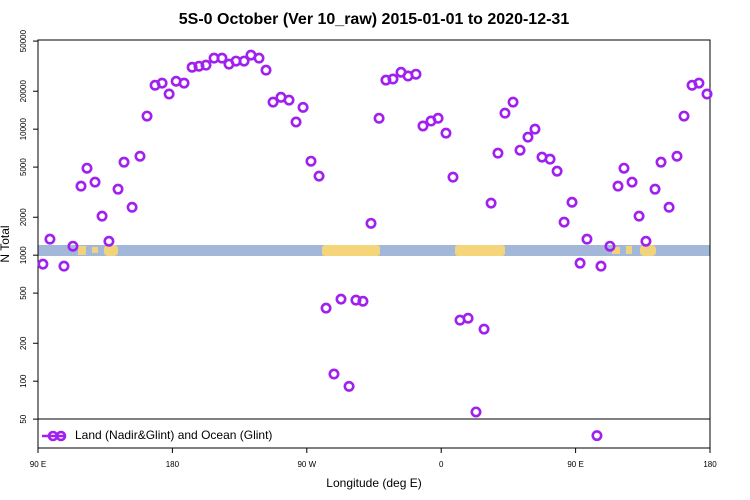  Describe the element at coordinates (23, 381) in the screenshot. I see `y-tick-label: 100` at that location.